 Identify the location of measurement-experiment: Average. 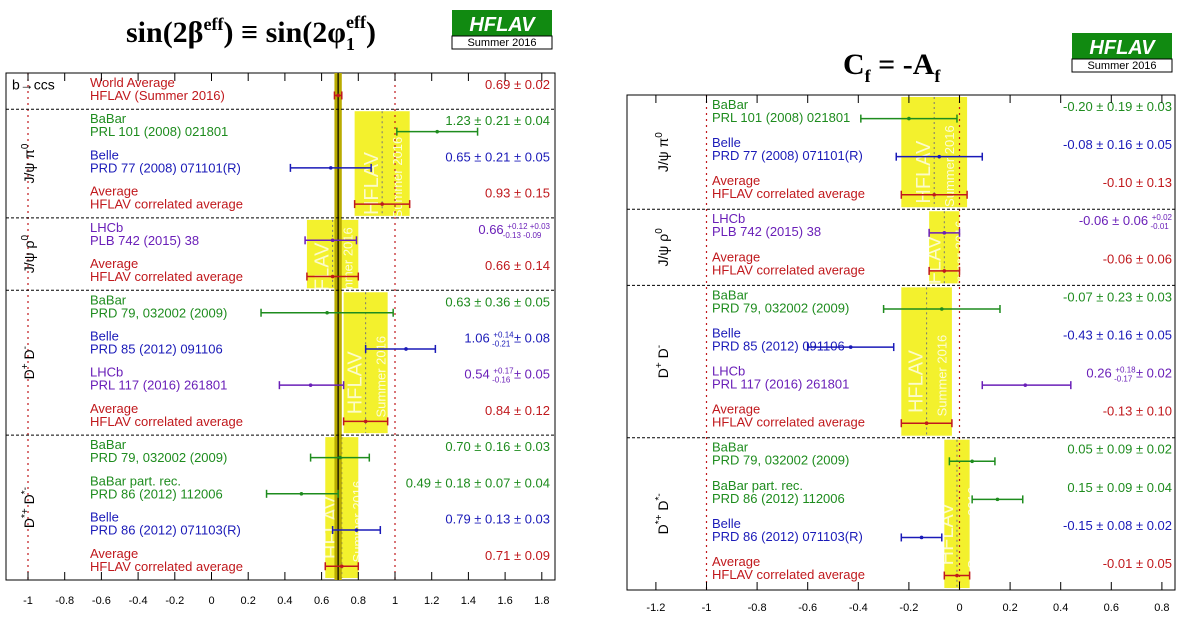
(736, 409).